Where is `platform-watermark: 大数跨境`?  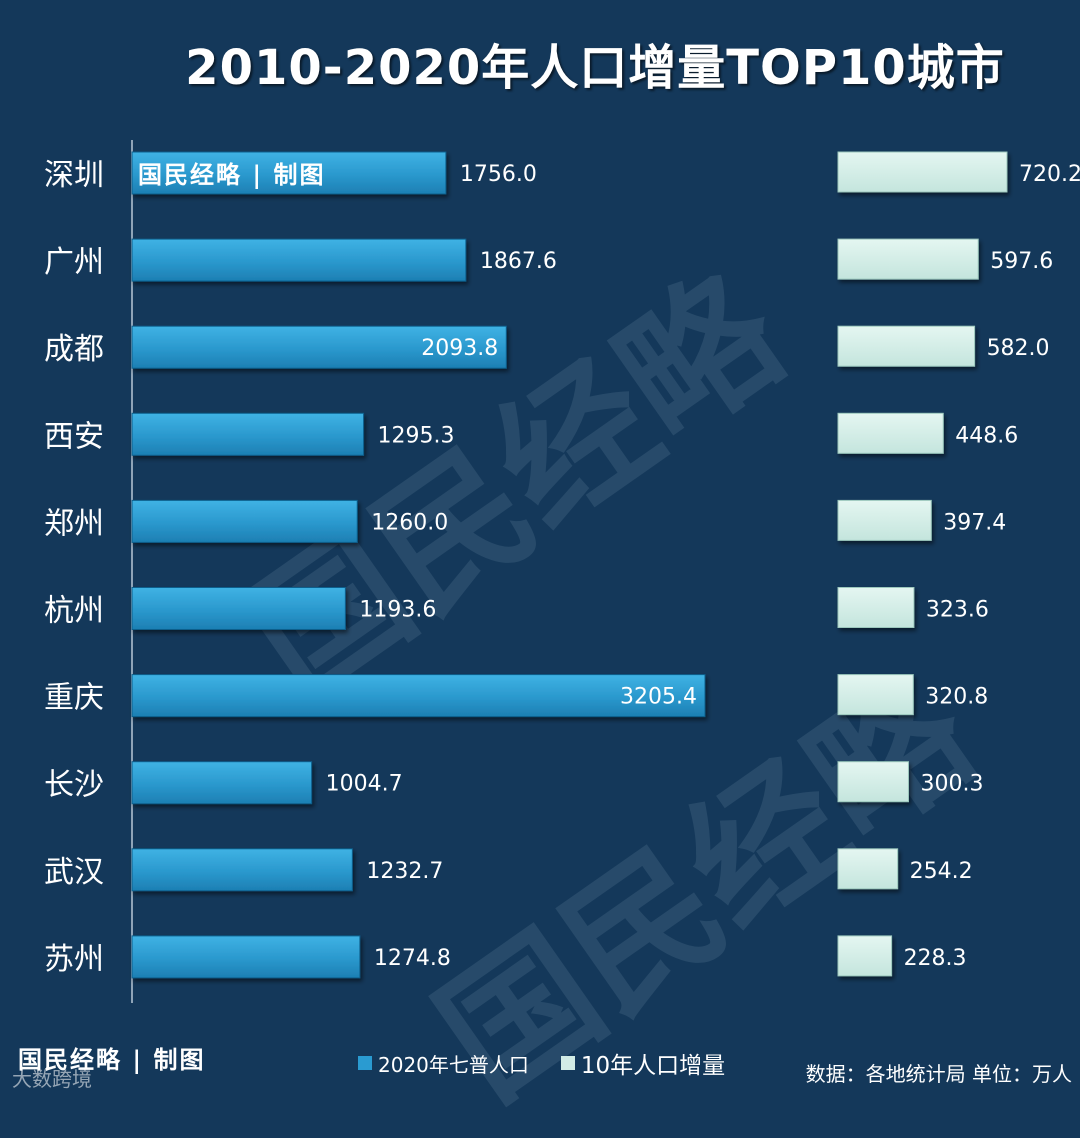 platform-watermark: 大数跨境 is located at coordinates (52, 1079).